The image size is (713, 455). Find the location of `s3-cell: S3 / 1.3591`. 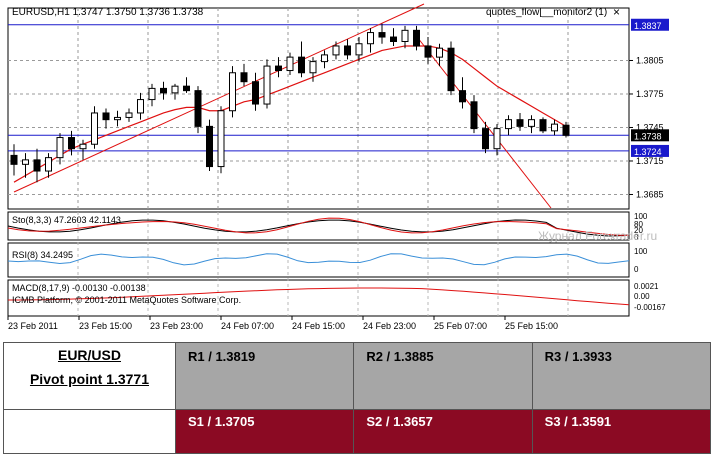

s3-cell: S3 / 1.3591 is located at coordinates (621, 431).